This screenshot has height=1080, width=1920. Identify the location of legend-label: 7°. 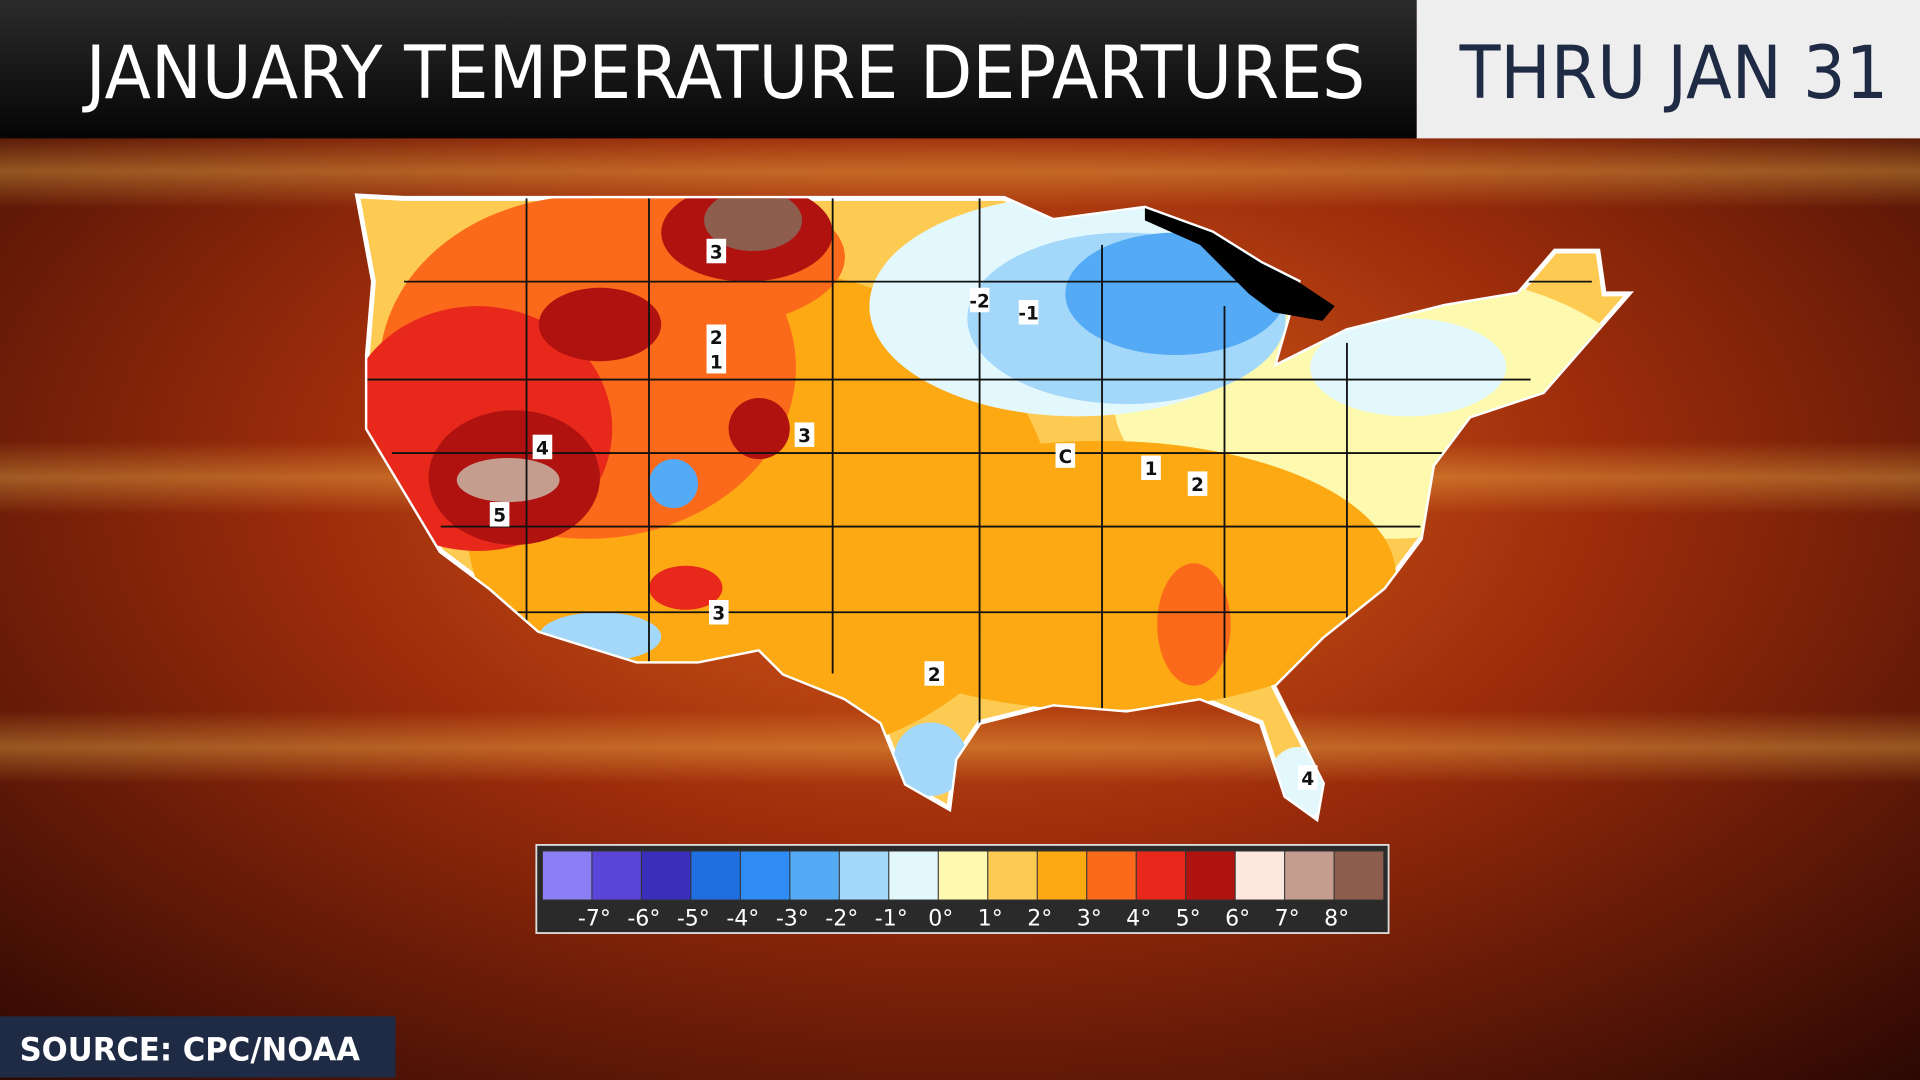
(1287, 919).